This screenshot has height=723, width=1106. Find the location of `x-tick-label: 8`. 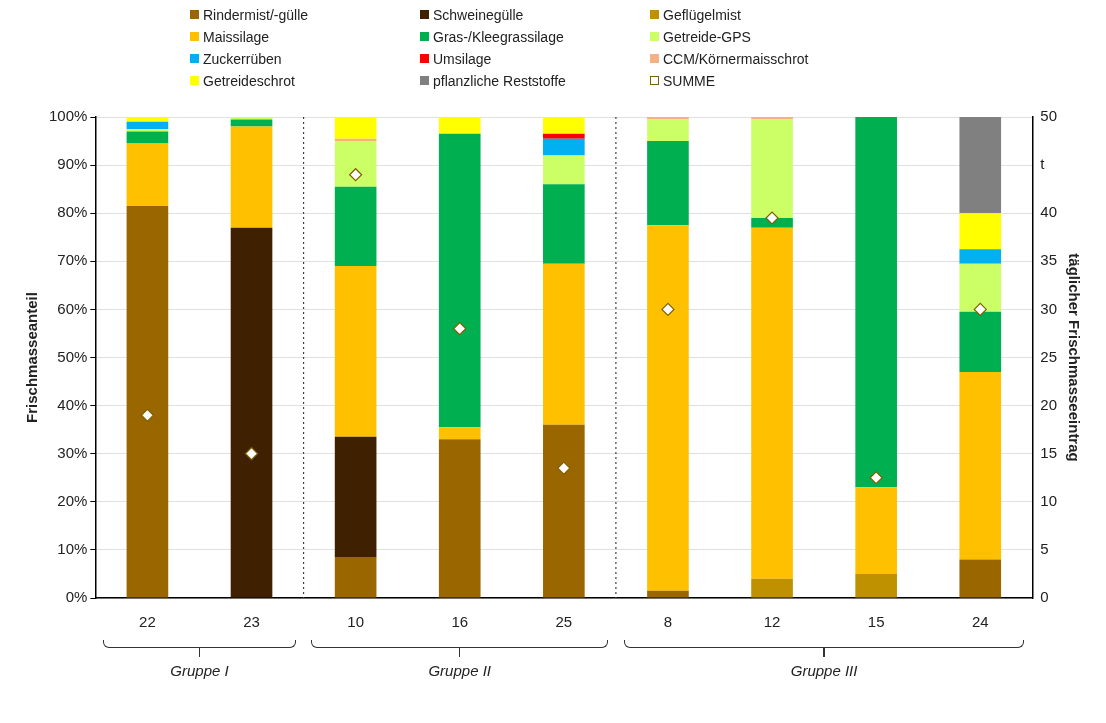

x-tick-label: 8 is located at coordinates (668, 622).